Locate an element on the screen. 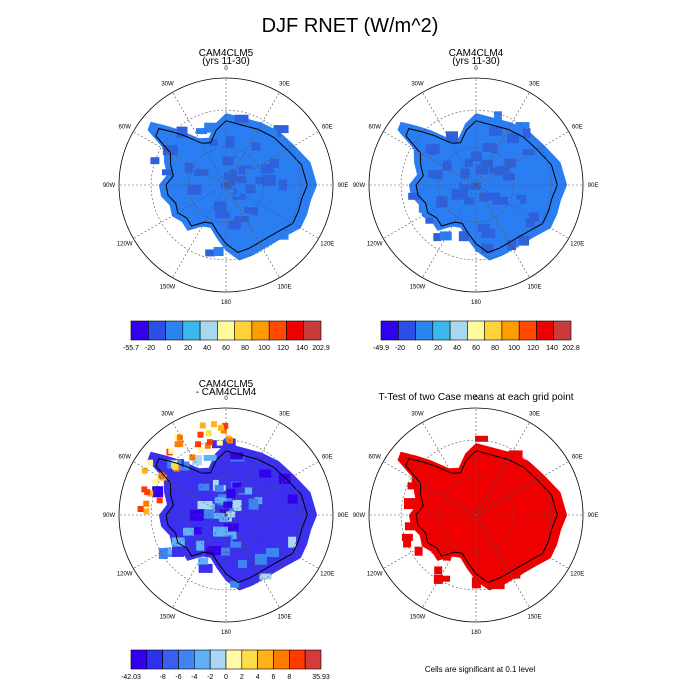 The image size is (700, 700). colorbar-label: 2 is located at coordinates (242, 677).